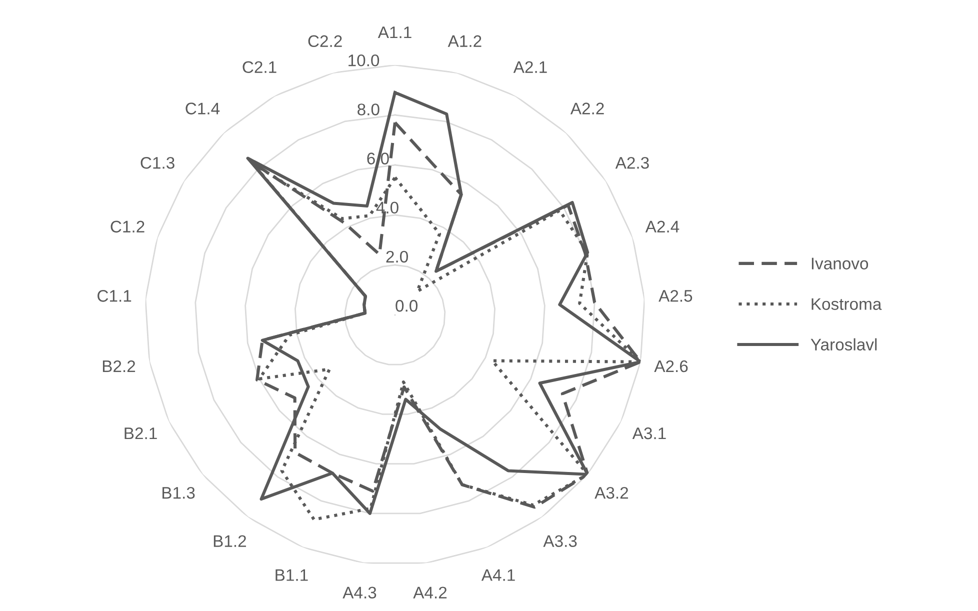 This screenshot has height=611, width=978. What do you see at coordinates (662, 226) in the screenshot?
I see `spoke-label: A2.4` at bounding box center [662, 226].